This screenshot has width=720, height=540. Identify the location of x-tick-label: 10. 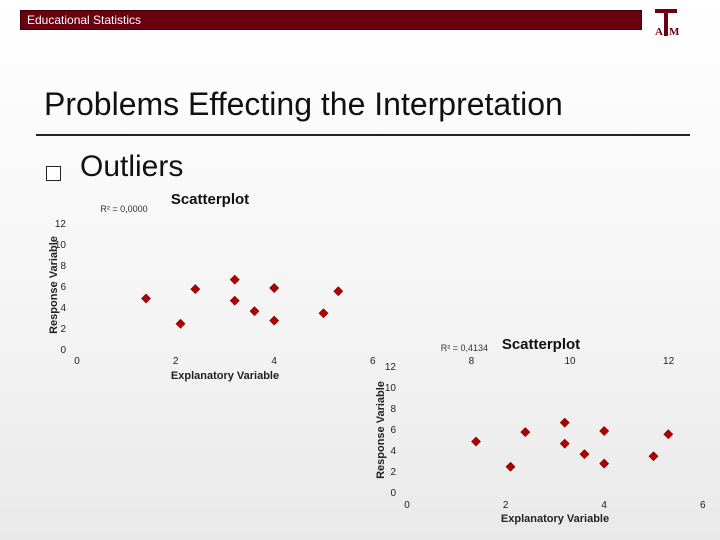
(570, 361).